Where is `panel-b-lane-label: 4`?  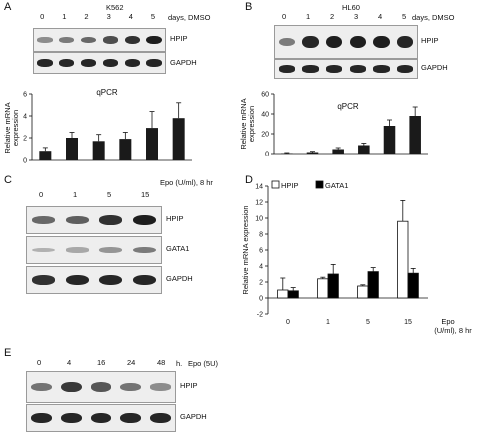 panel-b-lane-label: 4 is located at coordinates (380, 16).